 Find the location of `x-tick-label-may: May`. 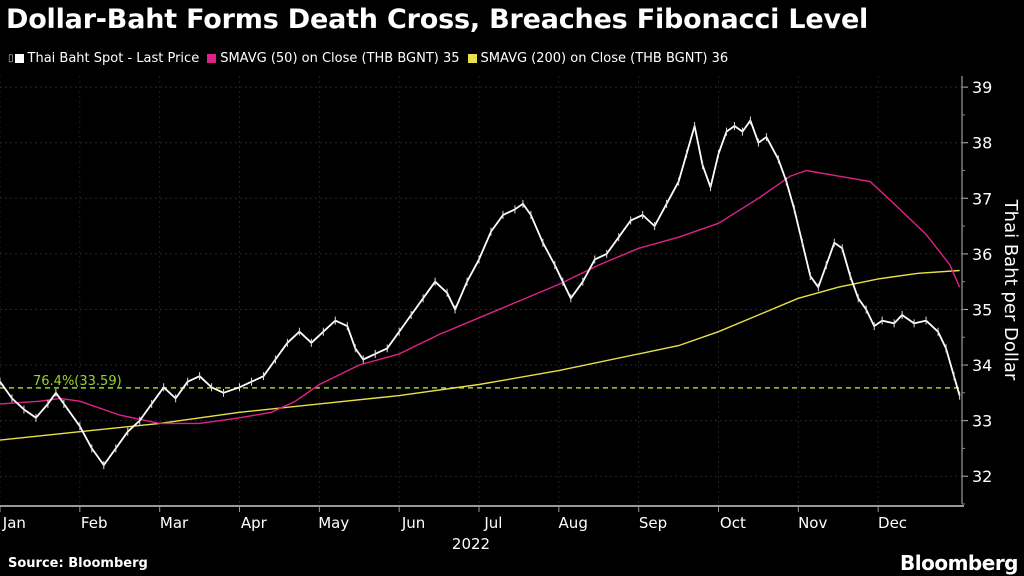

x-tick-label-may: May is located at coordinates (333, 523).